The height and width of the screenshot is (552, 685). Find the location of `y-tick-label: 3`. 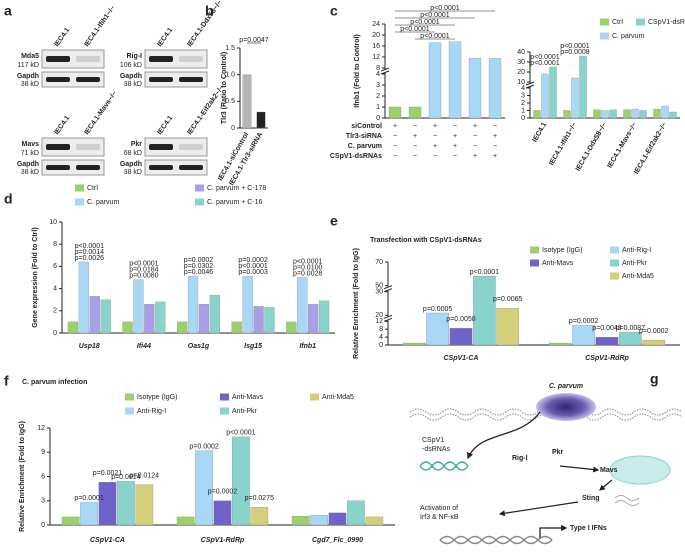

y-tick-label: 3 is located at coordinates (523, 95).